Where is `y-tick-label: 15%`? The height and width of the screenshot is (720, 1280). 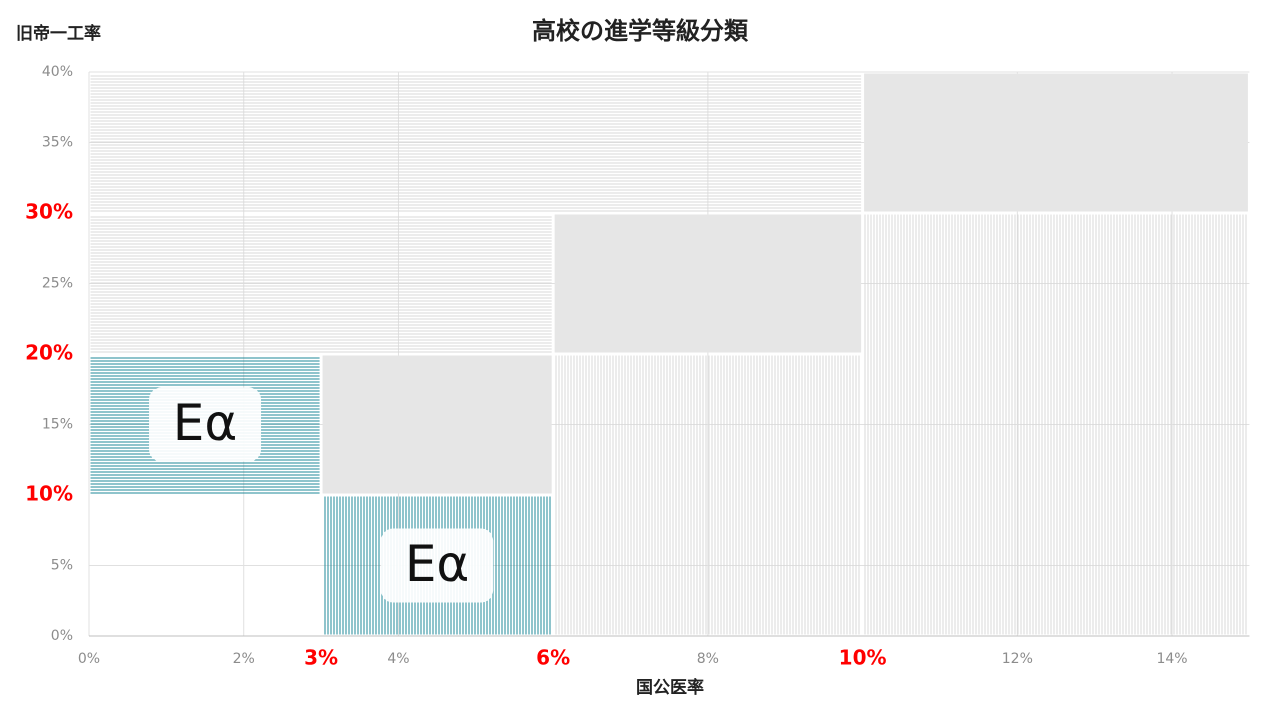
y-tick-label: 15% is located at coordinates (57, 425).